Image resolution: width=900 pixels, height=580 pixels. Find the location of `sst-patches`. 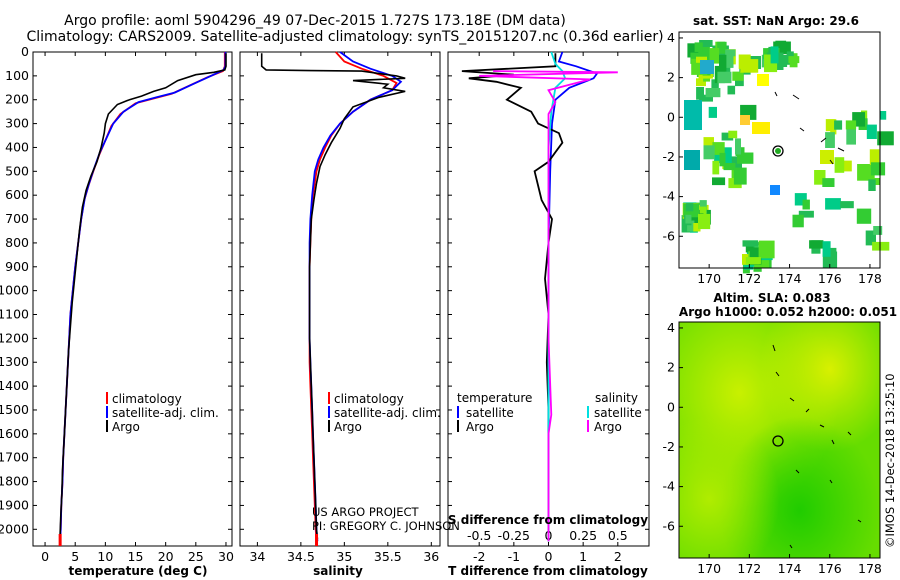

sst-patches is located at coordinates (787, 157).